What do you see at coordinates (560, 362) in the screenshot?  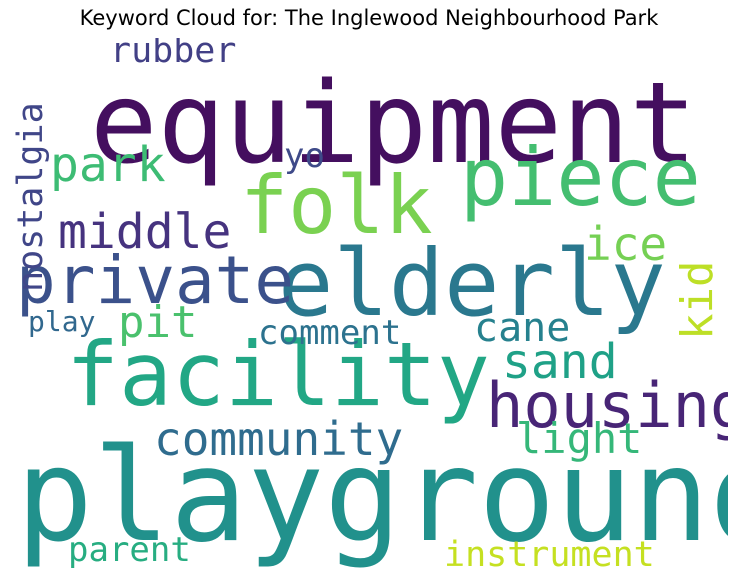 I see `word-sand: sand` at bounding box center [560, 362].